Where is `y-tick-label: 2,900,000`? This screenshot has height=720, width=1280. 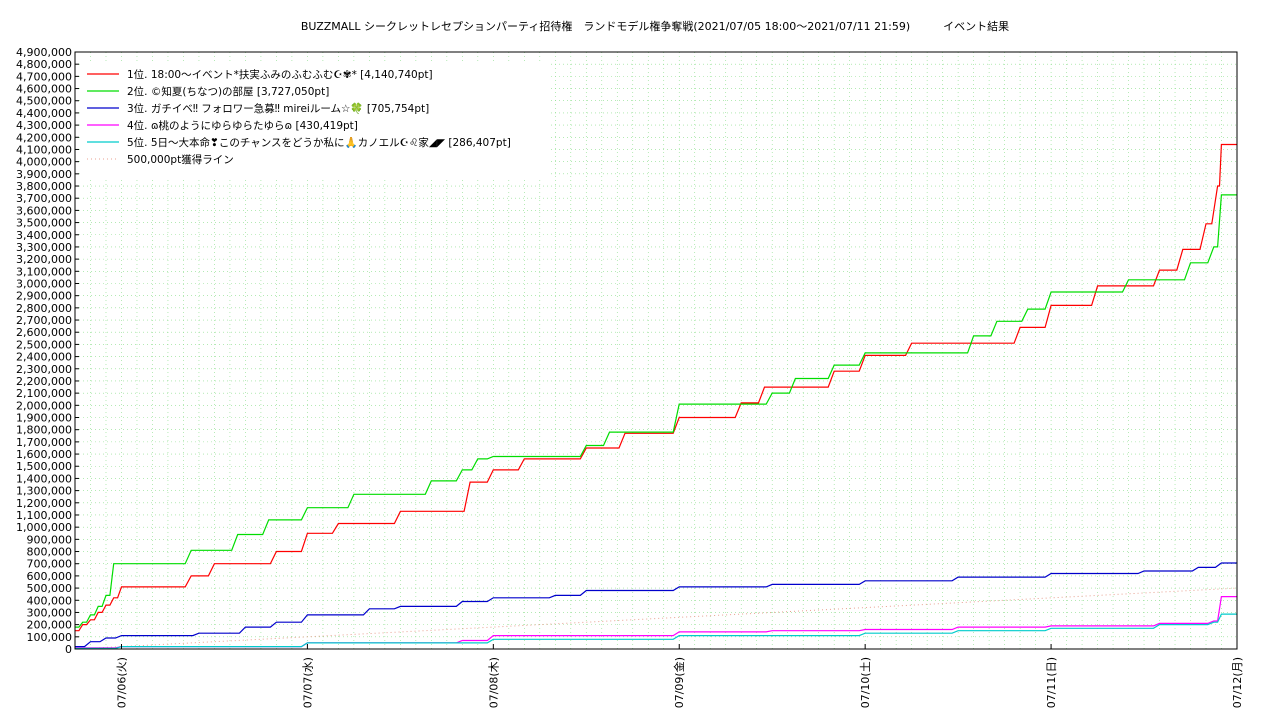
y-tick-label: 2,900,000 is located at coordinates (44, 296).